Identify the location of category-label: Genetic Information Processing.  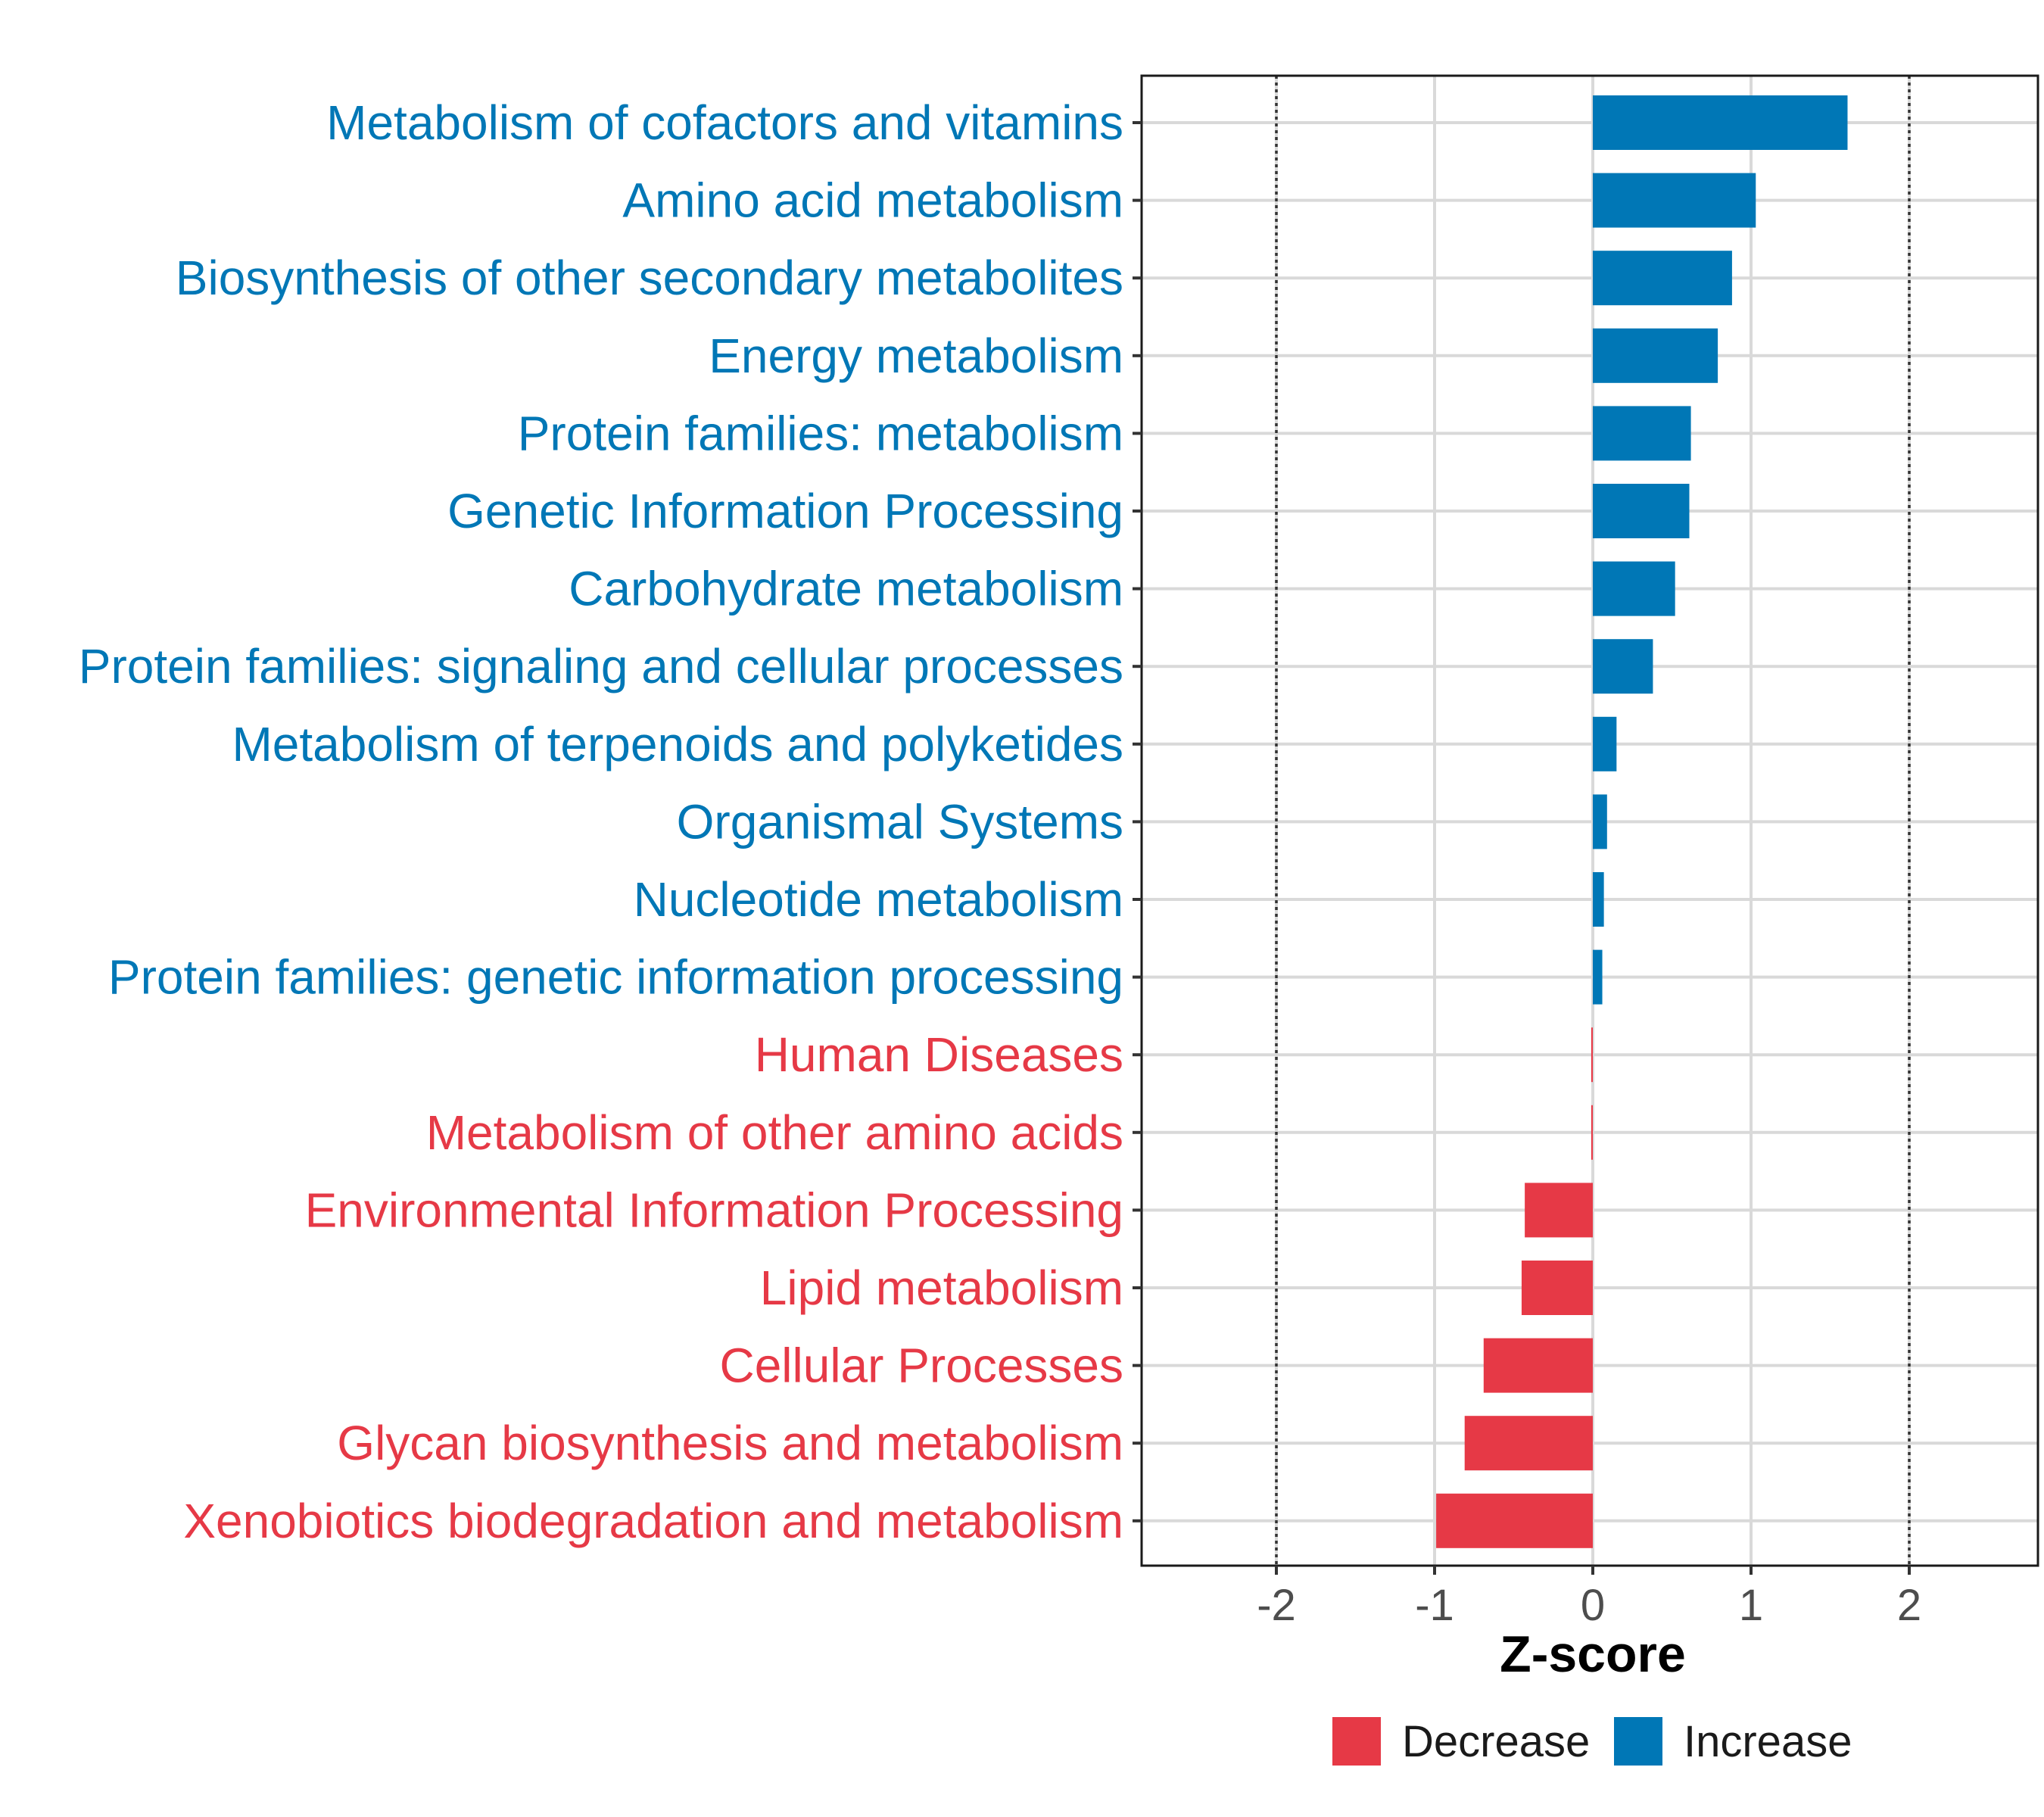
(785, 511).